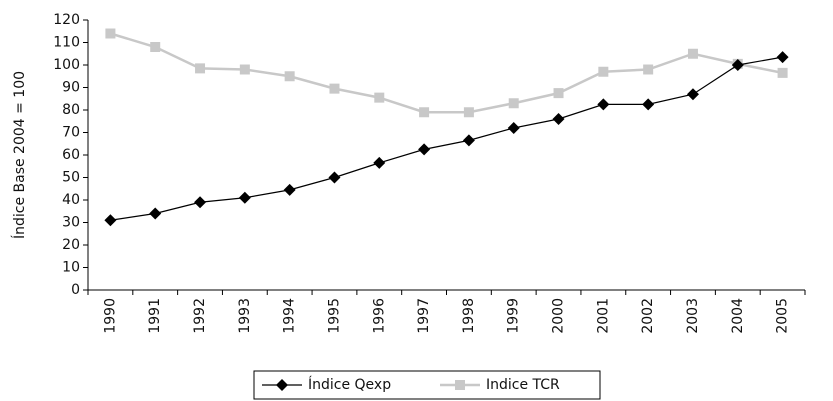  What do you see at coordinates (19, 155) in the screenshot?
I see `y-axis-label: Índice Base 2004 = 100` at bounding box center [19, 155].